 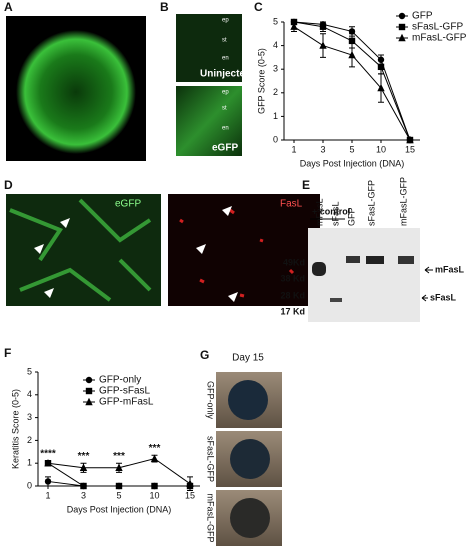 What do you see at coordinates (125, 391) in the screenshot?
I see `legend-label: GFP-sFasL` at bounding box center [125, 391].